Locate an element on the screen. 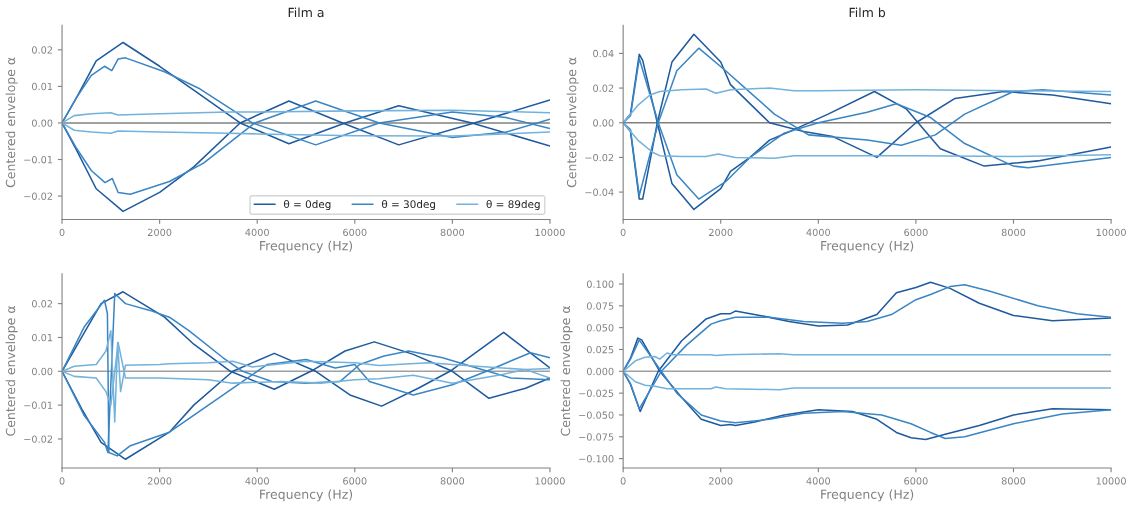 This screenshot has height=506, width=1128. y-tick-label: 0.050 is located at coordinates (600, 328).